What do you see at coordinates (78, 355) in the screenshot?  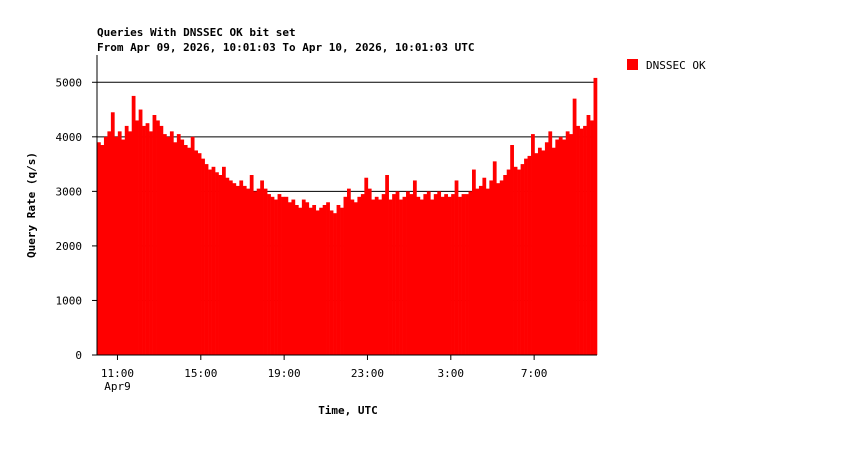 I see `y-tick-label: 0` at bounding box center [78, 355].